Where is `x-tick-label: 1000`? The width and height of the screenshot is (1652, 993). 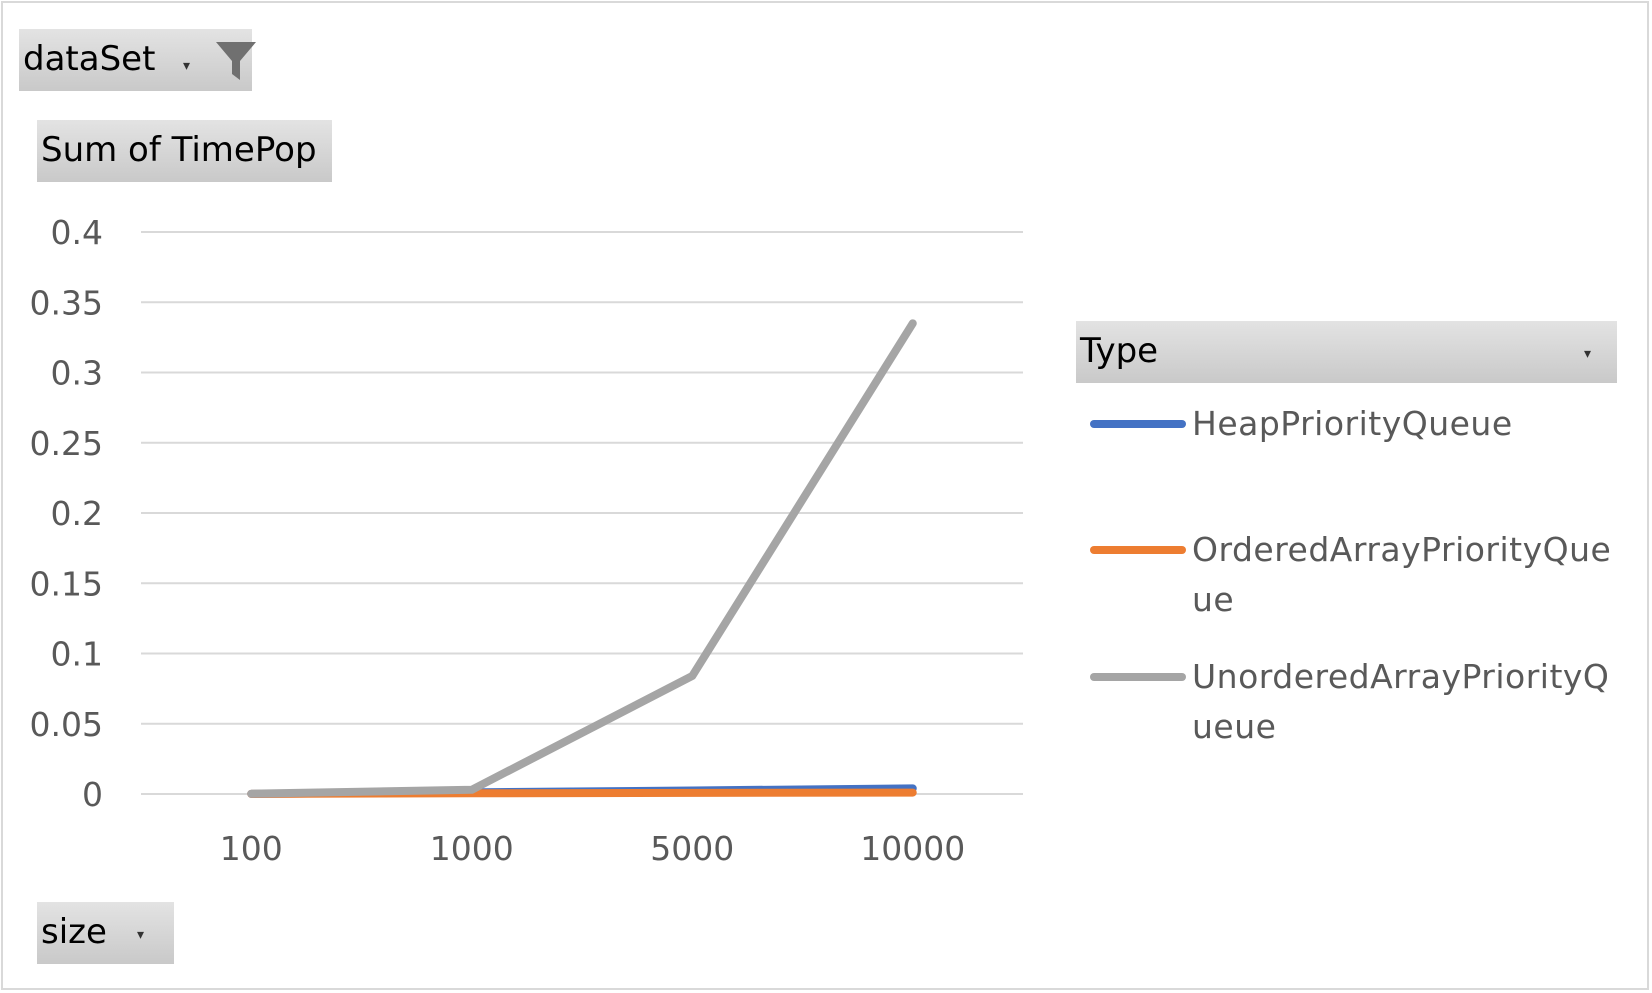 x-tick-label: 1000 is located at coordinates (472, 848).